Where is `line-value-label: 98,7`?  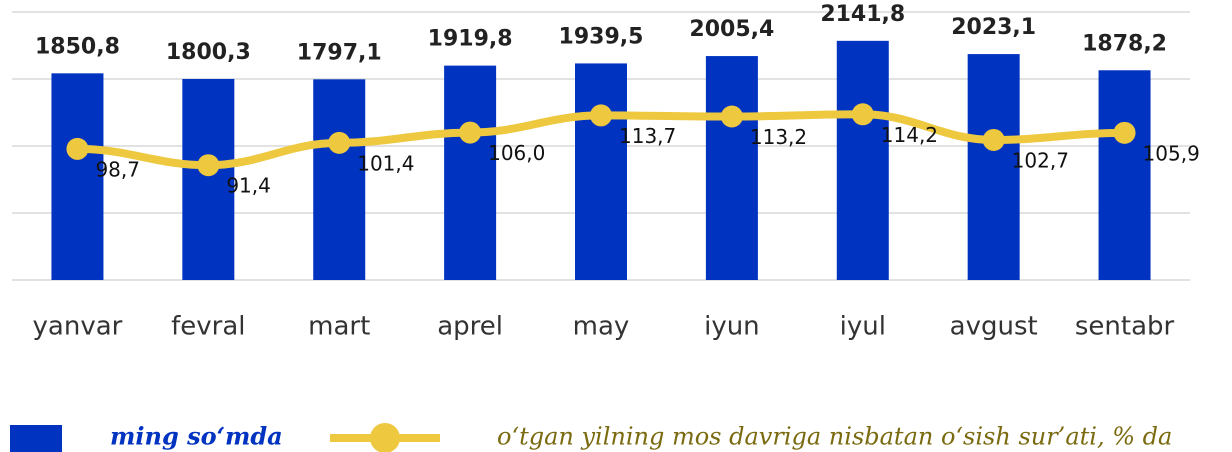
line-value-label: 98,7 is located at coordinates (117, 169).